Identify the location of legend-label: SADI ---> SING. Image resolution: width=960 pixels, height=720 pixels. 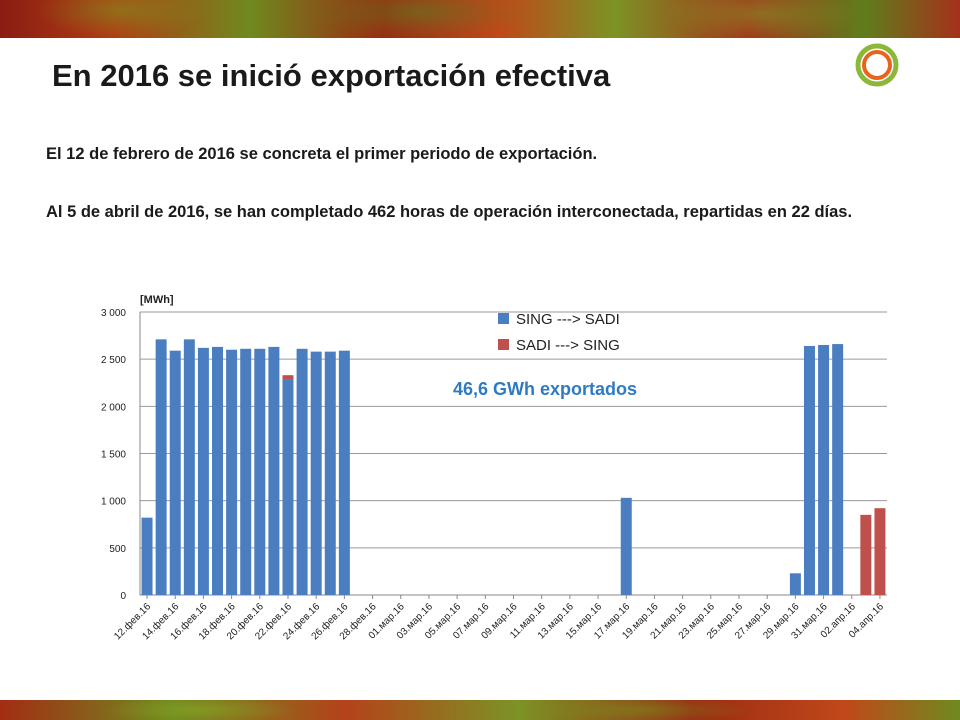
(568, 345).